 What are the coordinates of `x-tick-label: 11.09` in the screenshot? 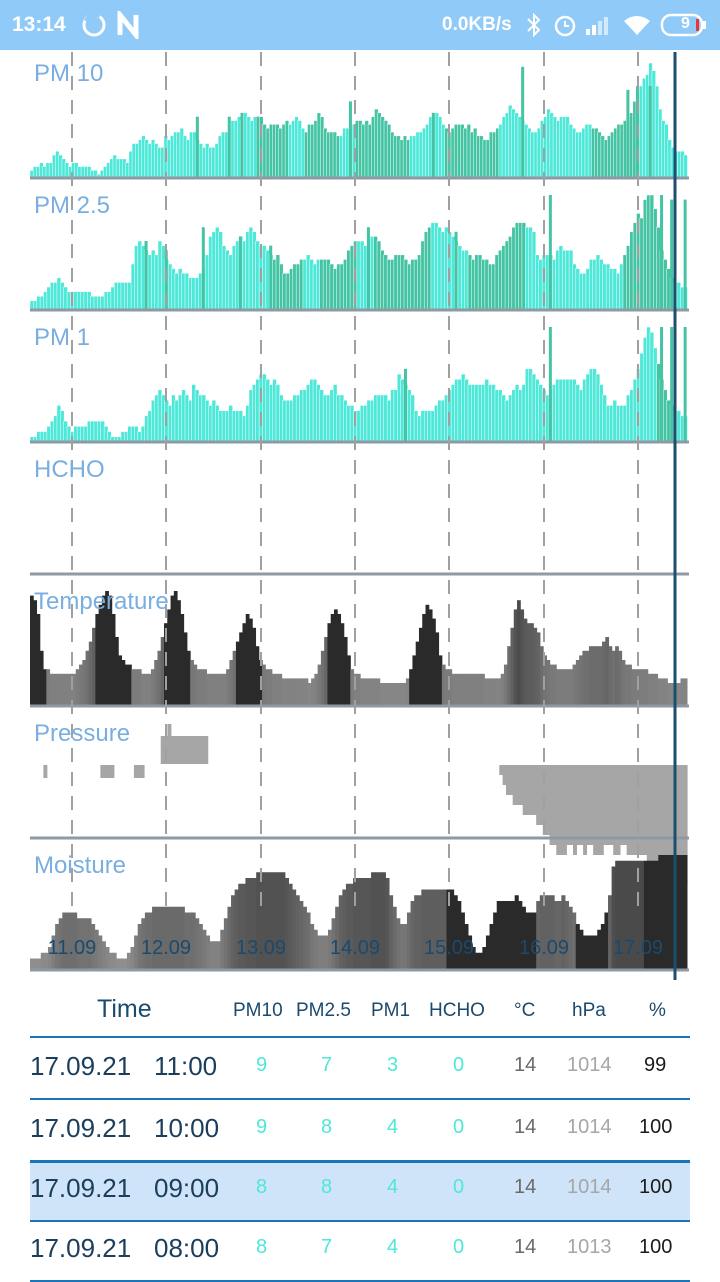 It's located at (72, 948).